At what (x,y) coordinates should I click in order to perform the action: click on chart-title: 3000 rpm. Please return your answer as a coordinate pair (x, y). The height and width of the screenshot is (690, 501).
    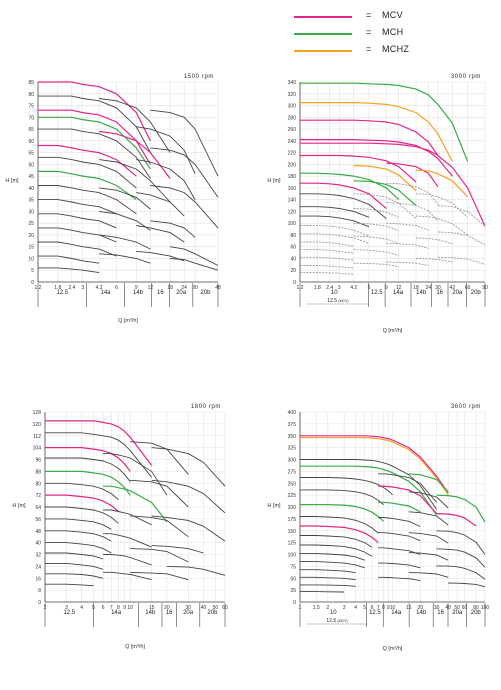
    Looking at the image, I should click on (466, 77).